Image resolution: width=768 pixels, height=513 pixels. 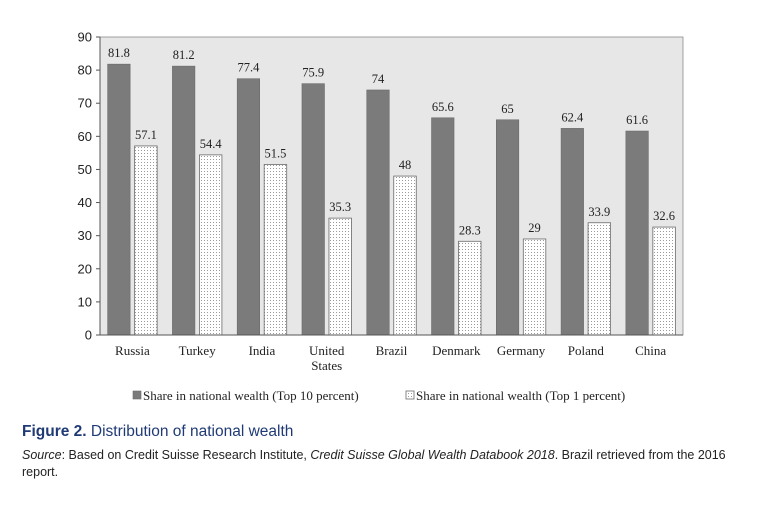 What do you see at coordinates (85, 37) in the screenshot?
I see `y-tick-label: 90` at bounding box center [85, 37].